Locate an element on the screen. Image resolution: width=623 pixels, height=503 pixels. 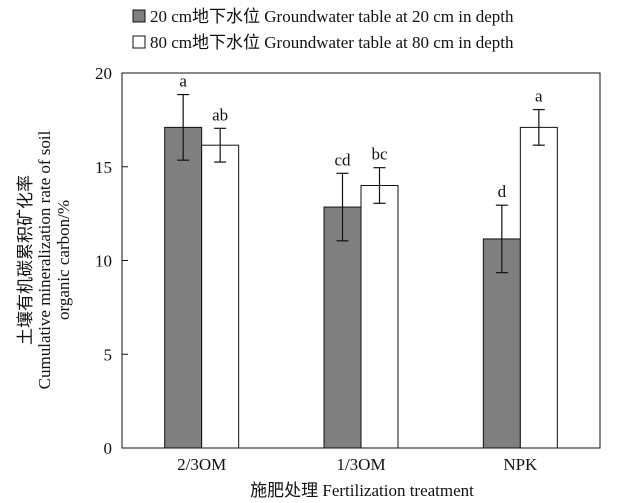
y-tick-label: 20 is located at coordinates (103, 73).